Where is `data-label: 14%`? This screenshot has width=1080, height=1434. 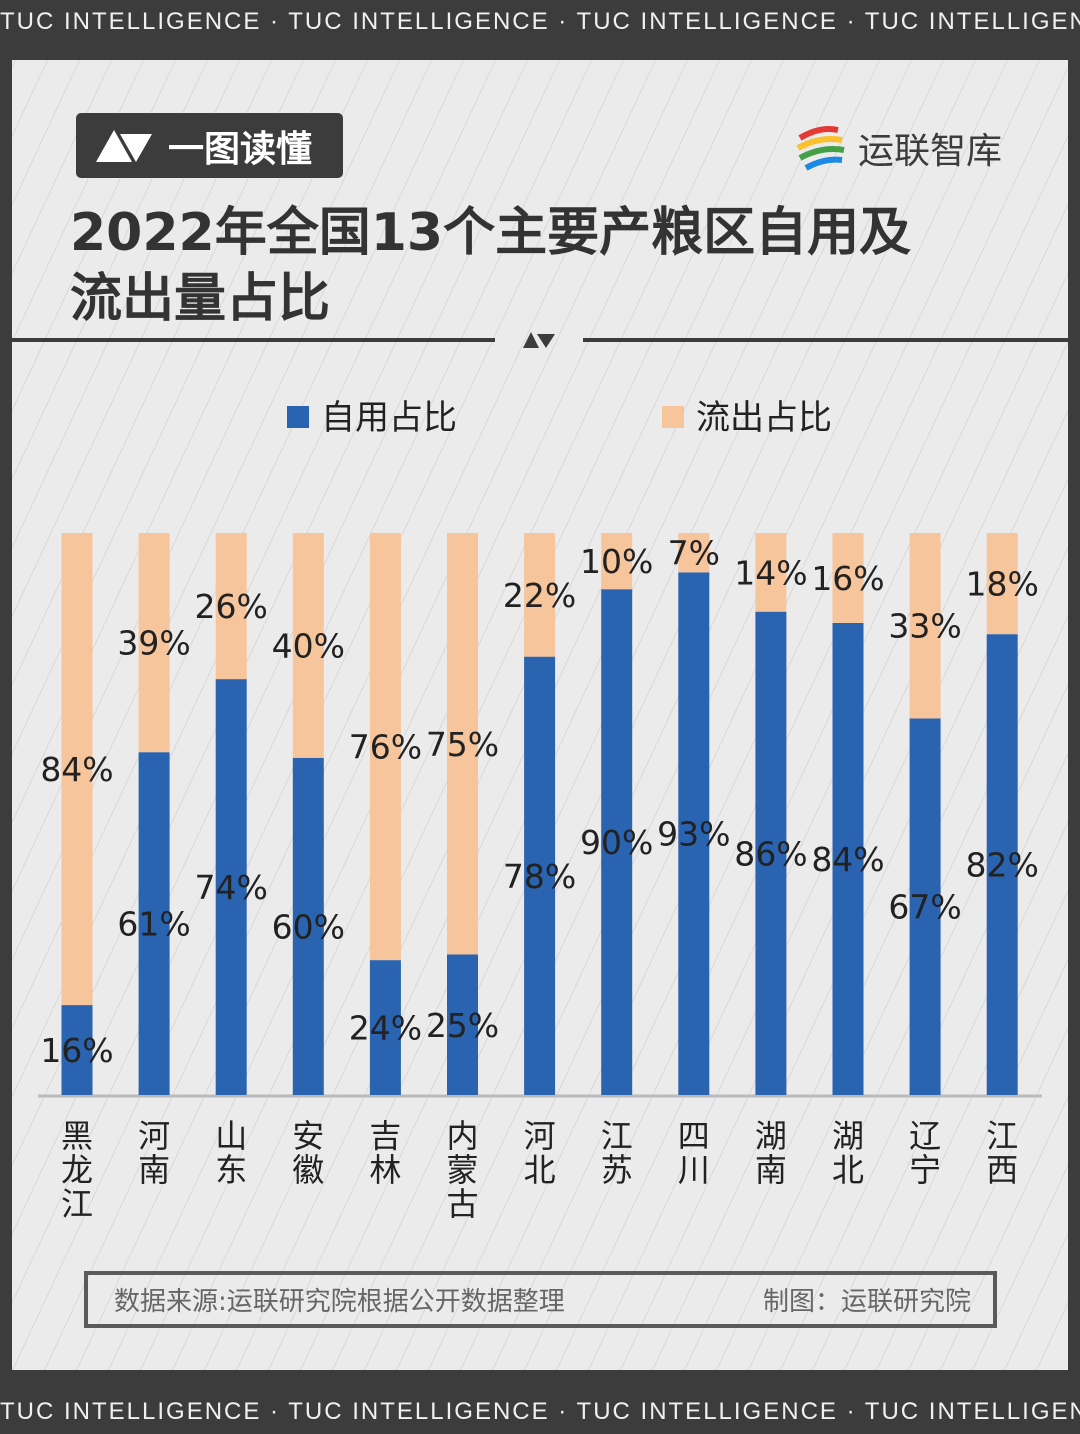 data-label: 14% is located at coordinates (770, 572).